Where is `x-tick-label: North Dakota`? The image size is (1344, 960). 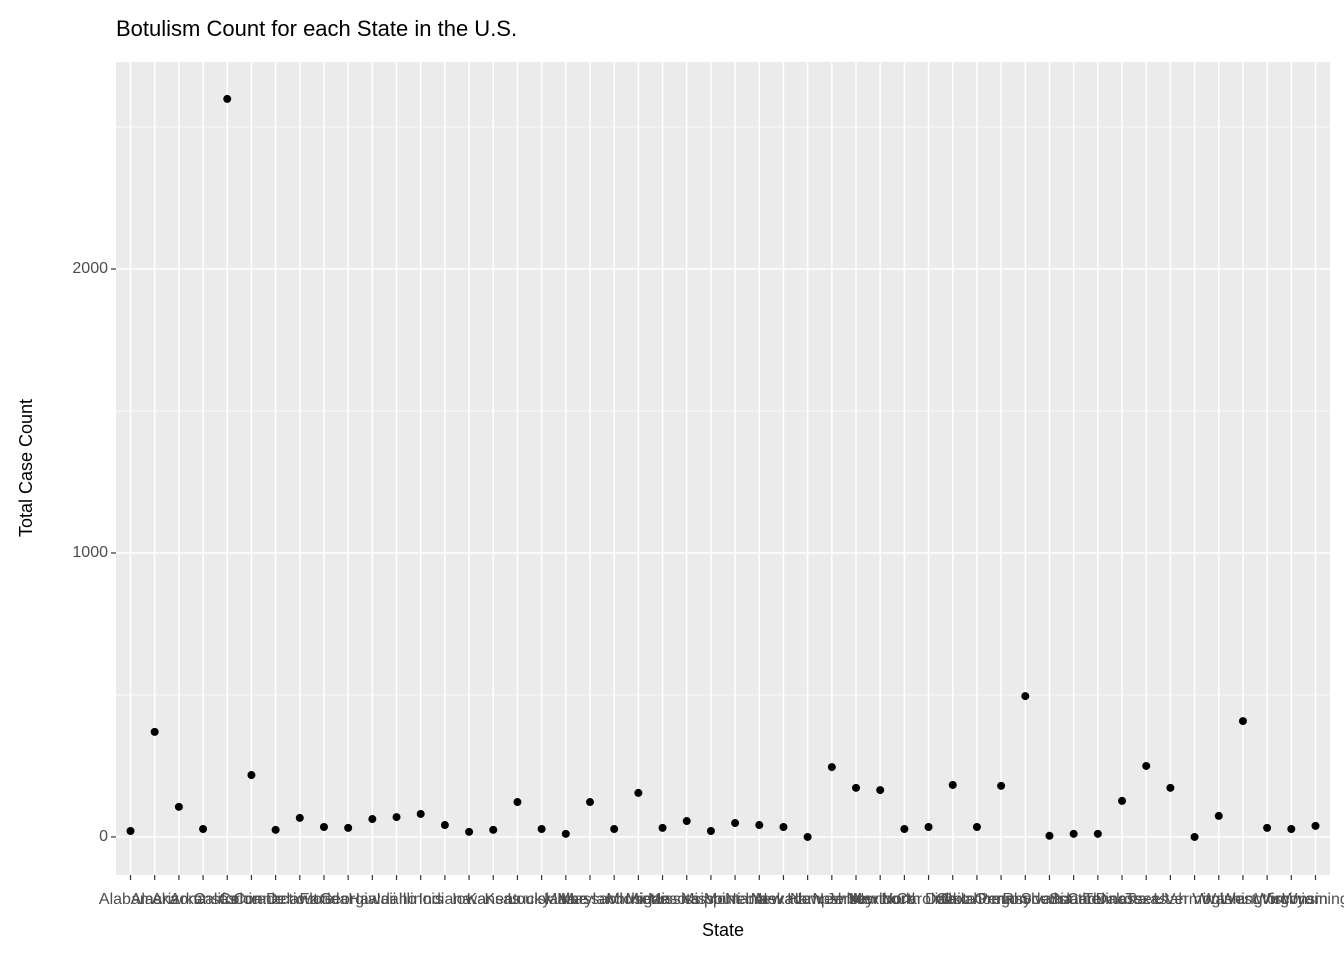 x-tick-label: North Dakota is located at coordinates (928, 899).